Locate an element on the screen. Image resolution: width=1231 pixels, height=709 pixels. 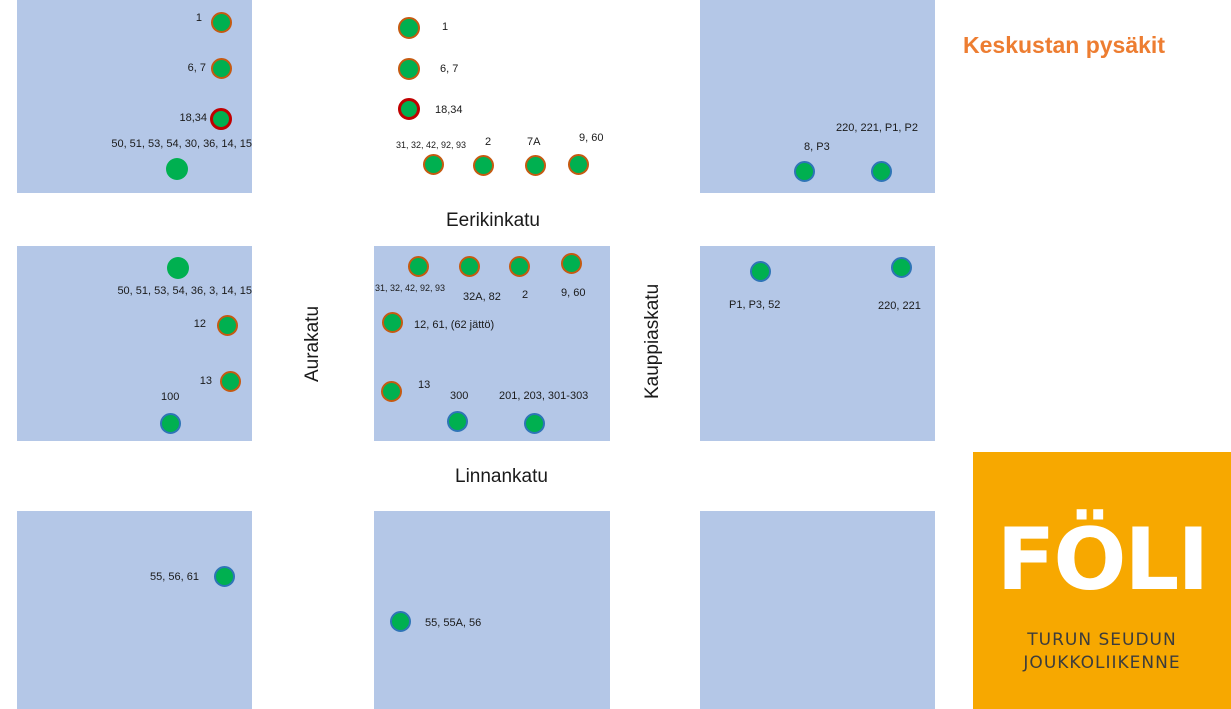
bus-stop-label: 8, P3 is located at coordinates (817, 147).